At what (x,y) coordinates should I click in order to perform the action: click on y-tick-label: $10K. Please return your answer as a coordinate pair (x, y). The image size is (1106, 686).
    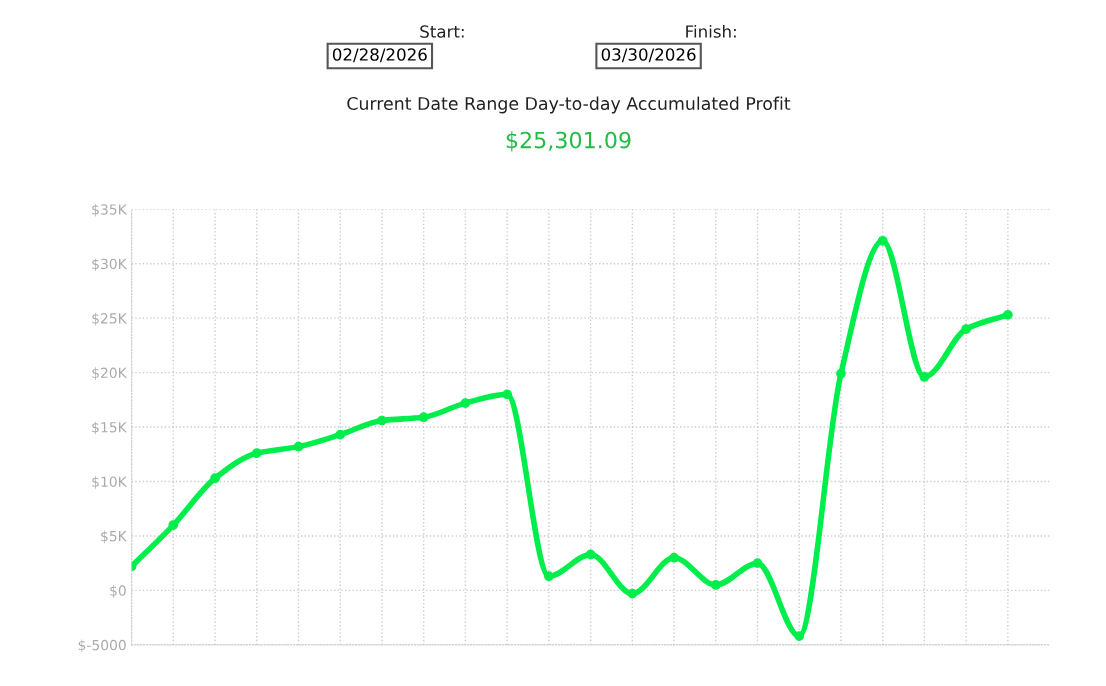
    Looking at the image, I should click on (110, 482).